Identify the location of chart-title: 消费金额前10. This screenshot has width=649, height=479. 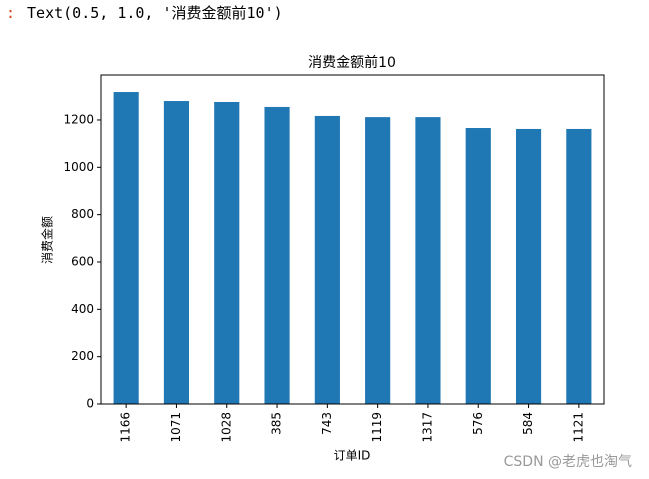
(352, 62).